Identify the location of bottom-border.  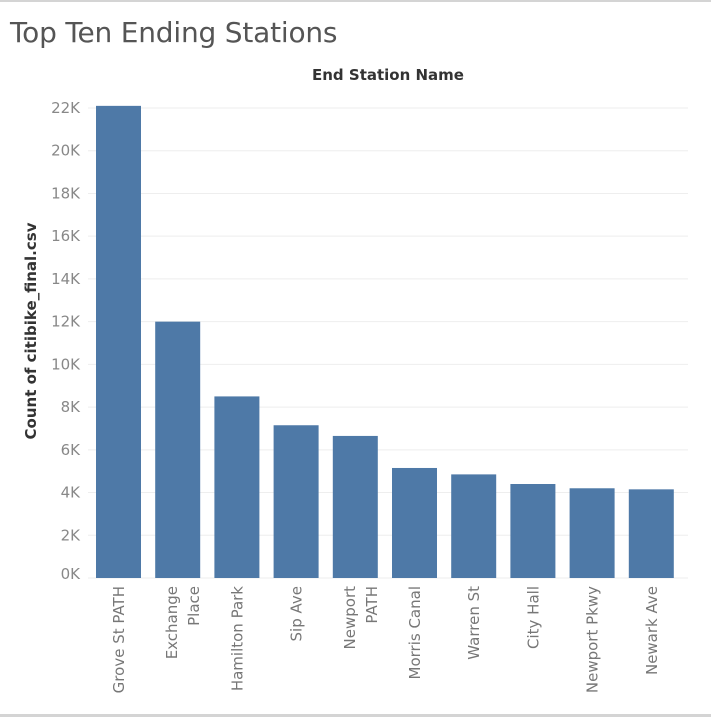
(355, 715).